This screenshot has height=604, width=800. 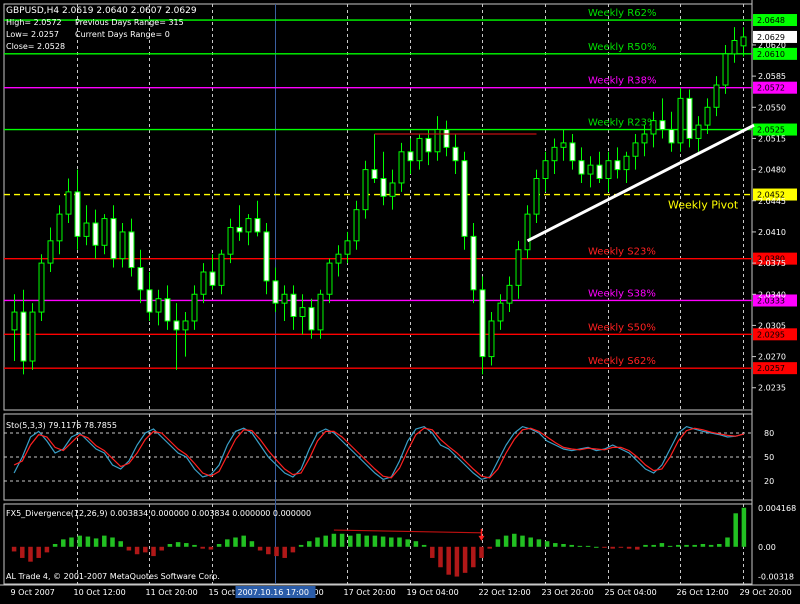 I want to click on divergence-segment, so click(x=407, y=531).